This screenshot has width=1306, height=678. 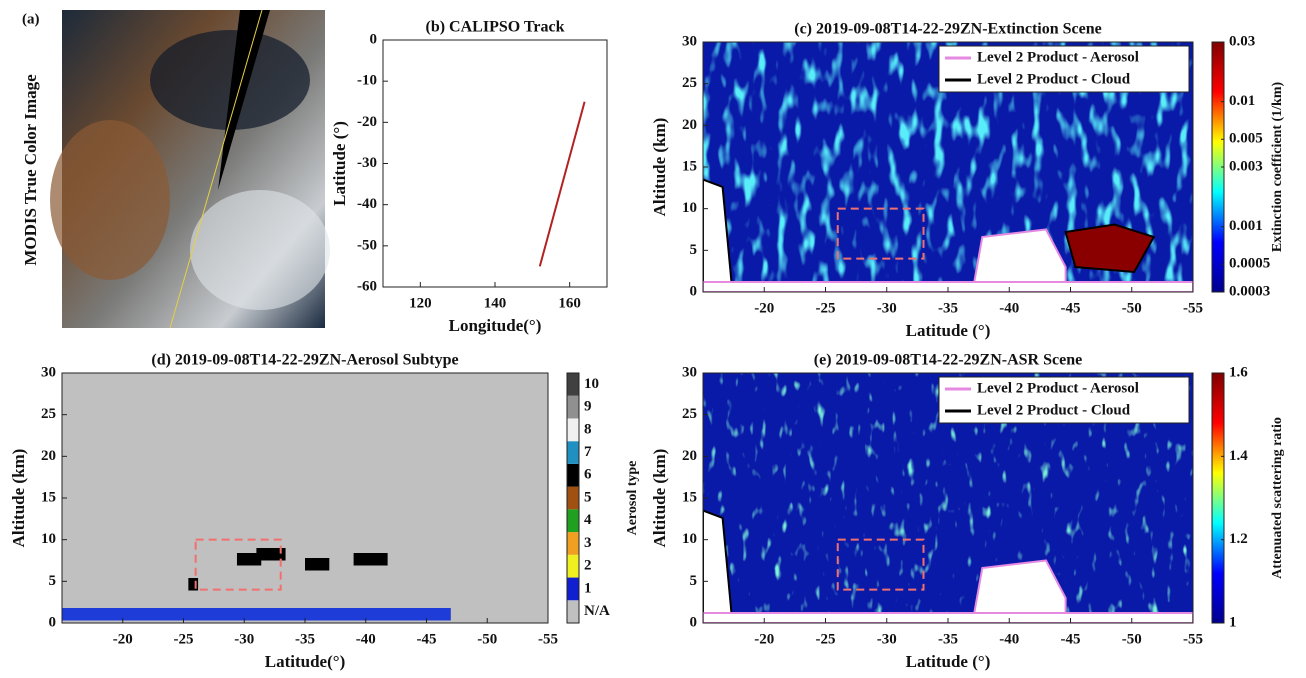 I want to click on class-label: 2, so click(x=588, y=566).